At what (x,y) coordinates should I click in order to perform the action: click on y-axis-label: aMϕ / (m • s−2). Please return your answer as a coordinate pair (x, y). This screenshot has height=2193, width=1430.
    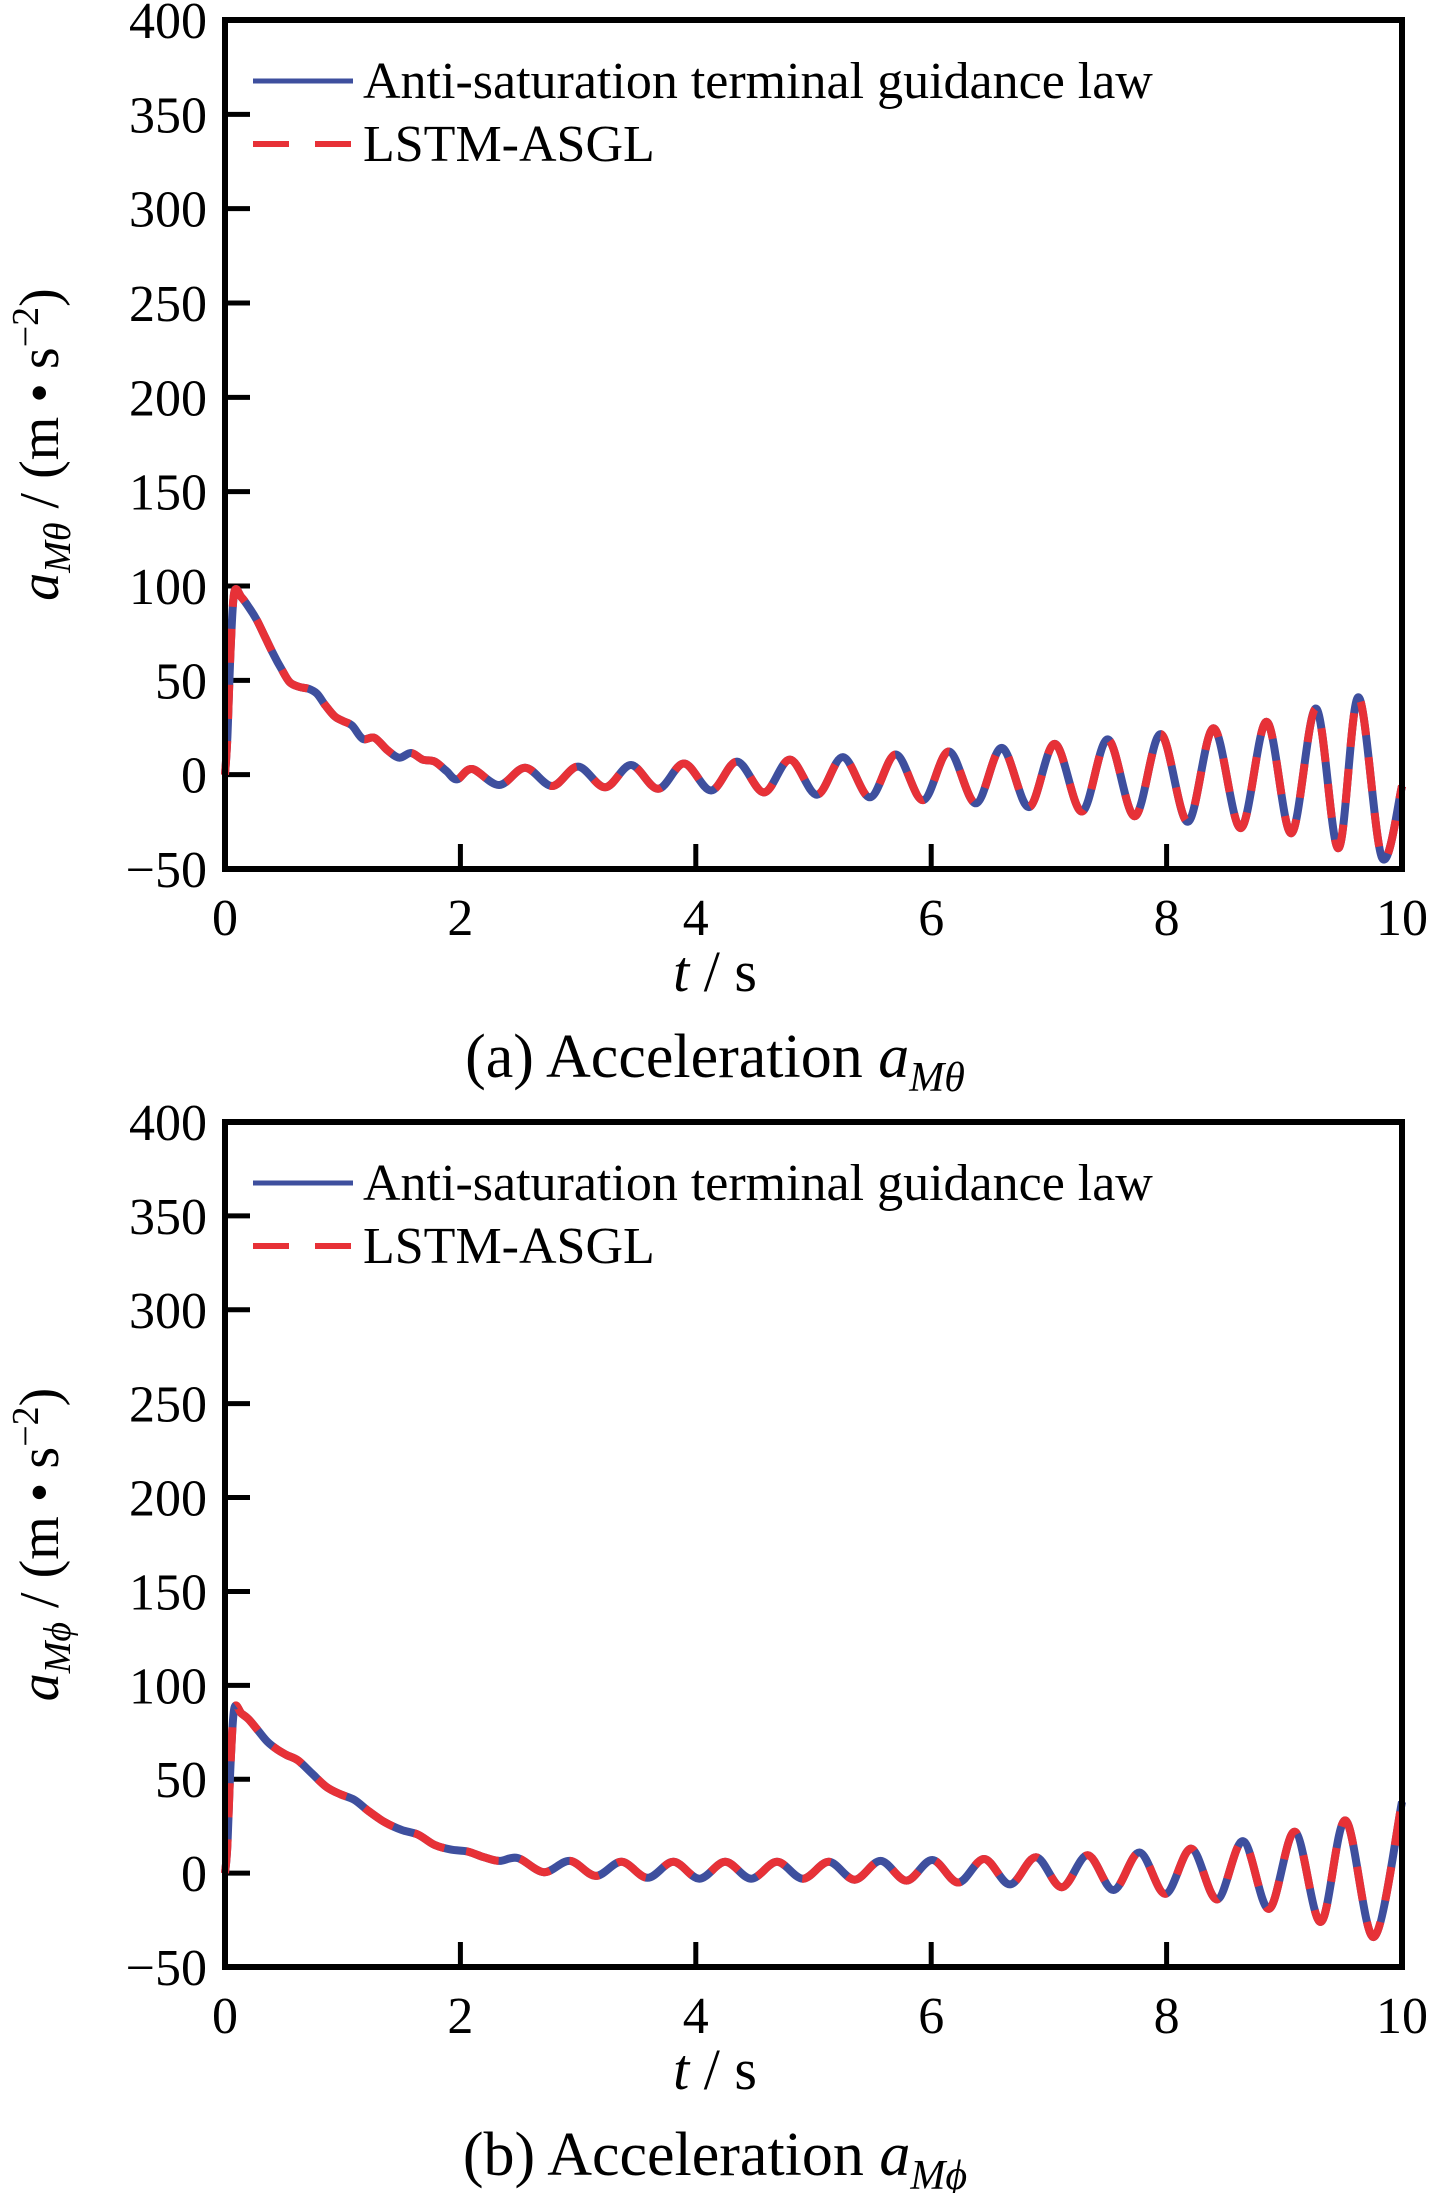
    Looking at the image, I should click on (42, 1545).